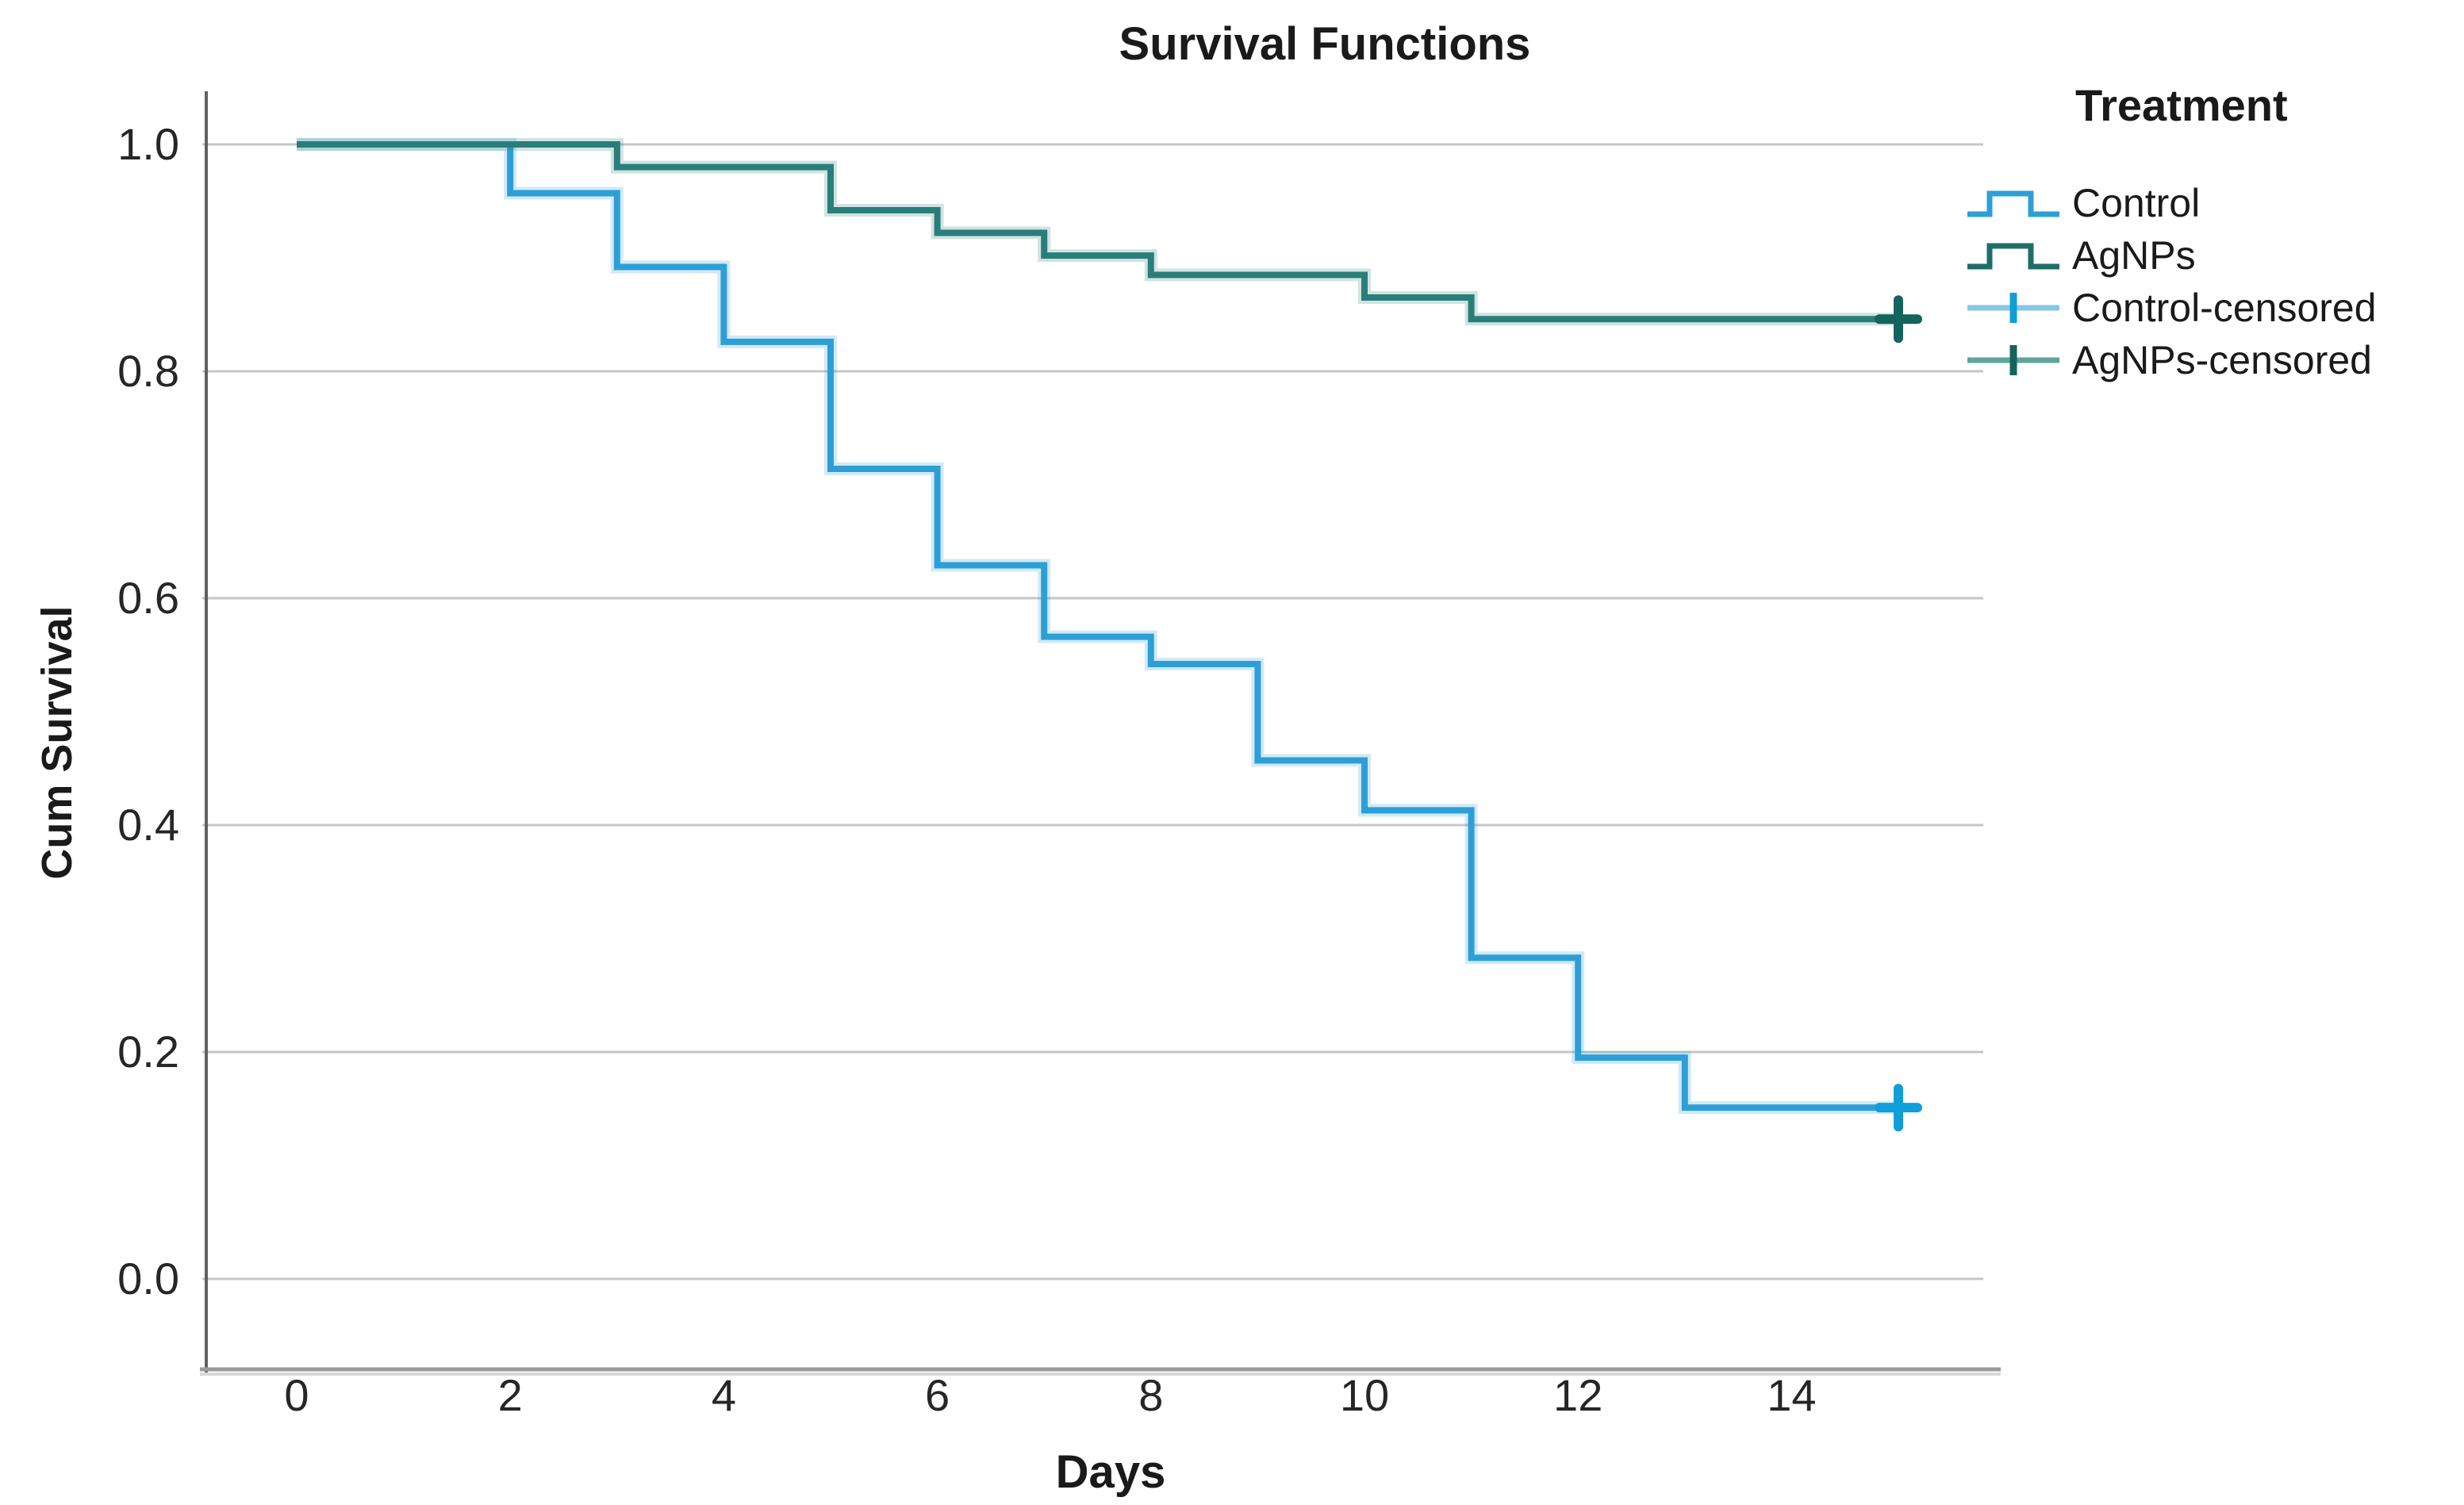 The width and height of the screenshot is (2464, 1505). Describe the element at coordinates (2181, 105) in the screenshot. I see `legend-title: Treatment` at that location.